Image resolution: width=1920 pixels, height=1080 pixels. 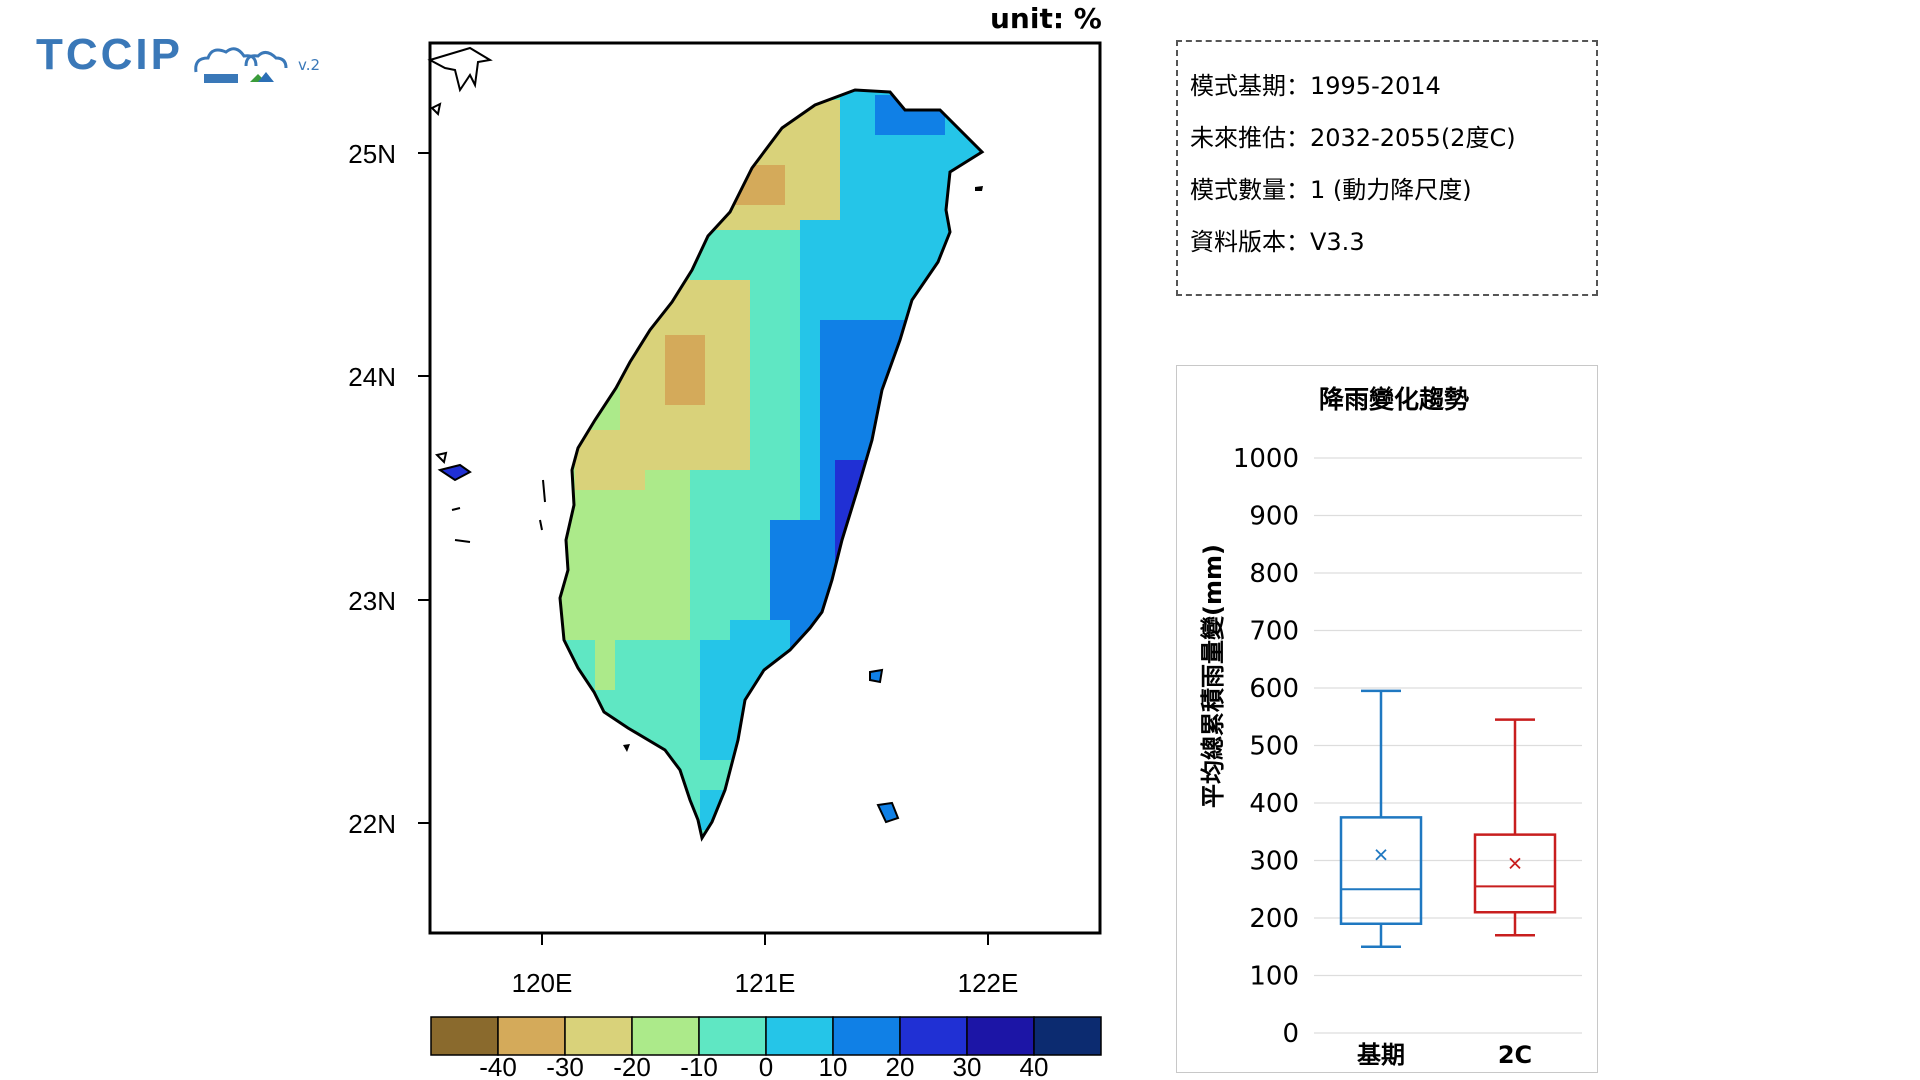 What do you see at coordinates (1394, 399) in the screenshot?
I see `chart-title: 降雨變化趨勢` at bounding box center [1394, 399].